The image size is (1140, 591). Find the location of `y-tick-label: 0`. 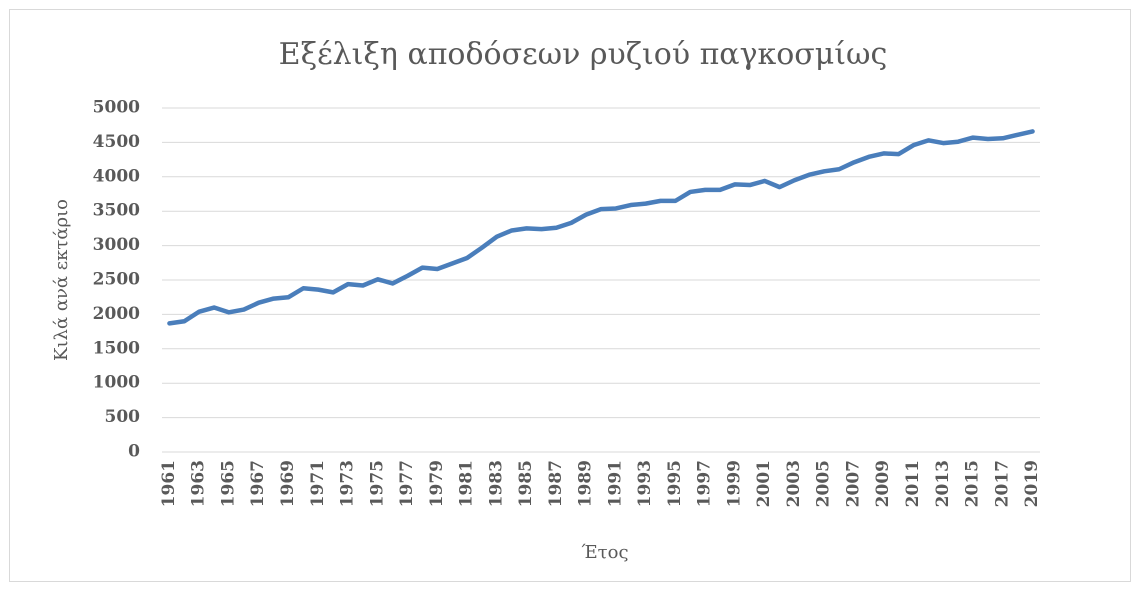

y-tick-label: 0 is located at coordinates (134, 452).